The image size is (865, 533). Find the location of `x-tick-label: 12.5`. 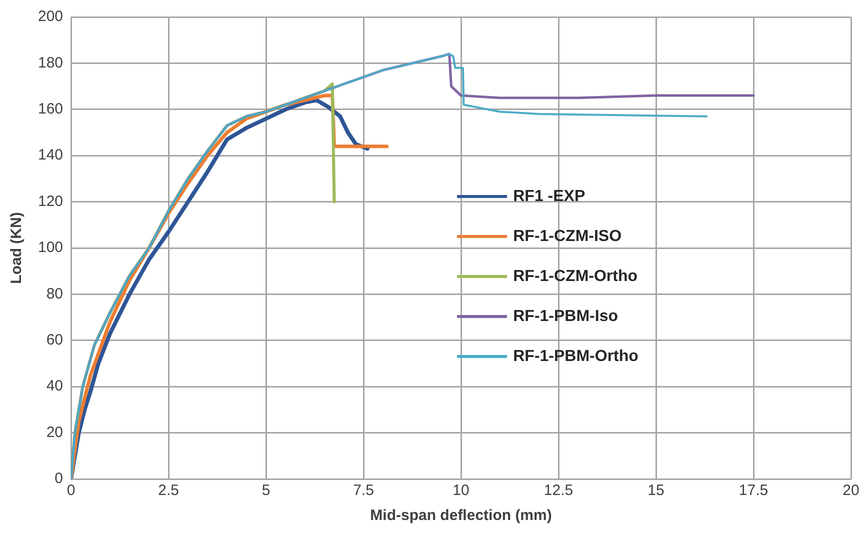

x-tick-label: 12.5 is located at coordinates (559, 491).